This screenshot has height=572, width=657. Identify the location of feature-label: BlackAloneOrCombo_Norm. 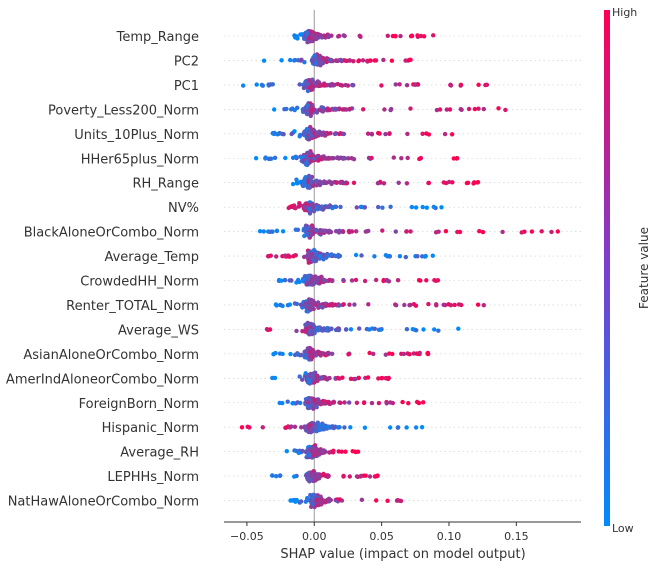
(111, 233).